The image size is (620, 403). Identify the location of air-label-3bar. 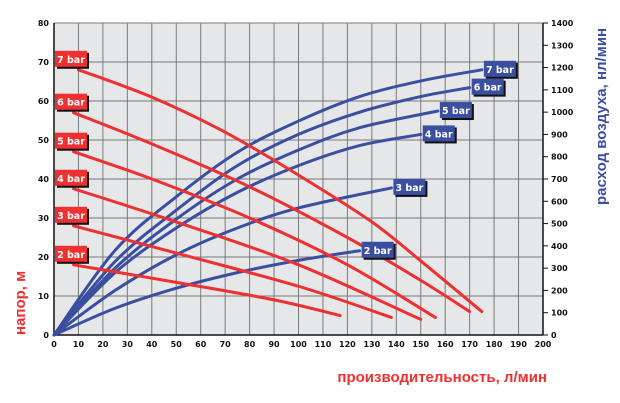
(409, 186).